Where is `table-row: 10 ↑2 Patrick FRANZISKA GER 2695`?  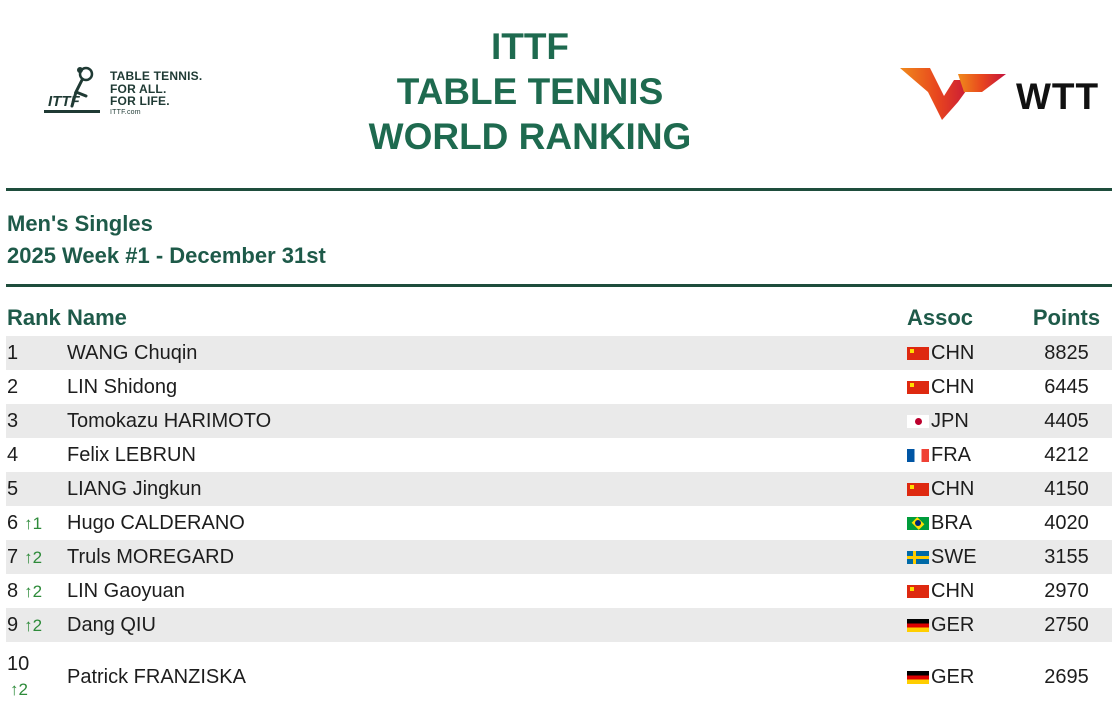
table-row: 10 ↑2 Patrick FRANZISKA GER 2695 is located at coordinates (559, 677).